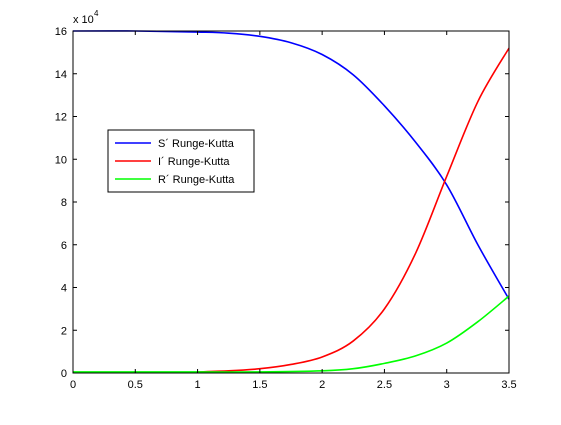 Image resolution: width=561 pixels, height=425 pixels. I want to click on x-tick-label: 2.5, so click(384, 385).